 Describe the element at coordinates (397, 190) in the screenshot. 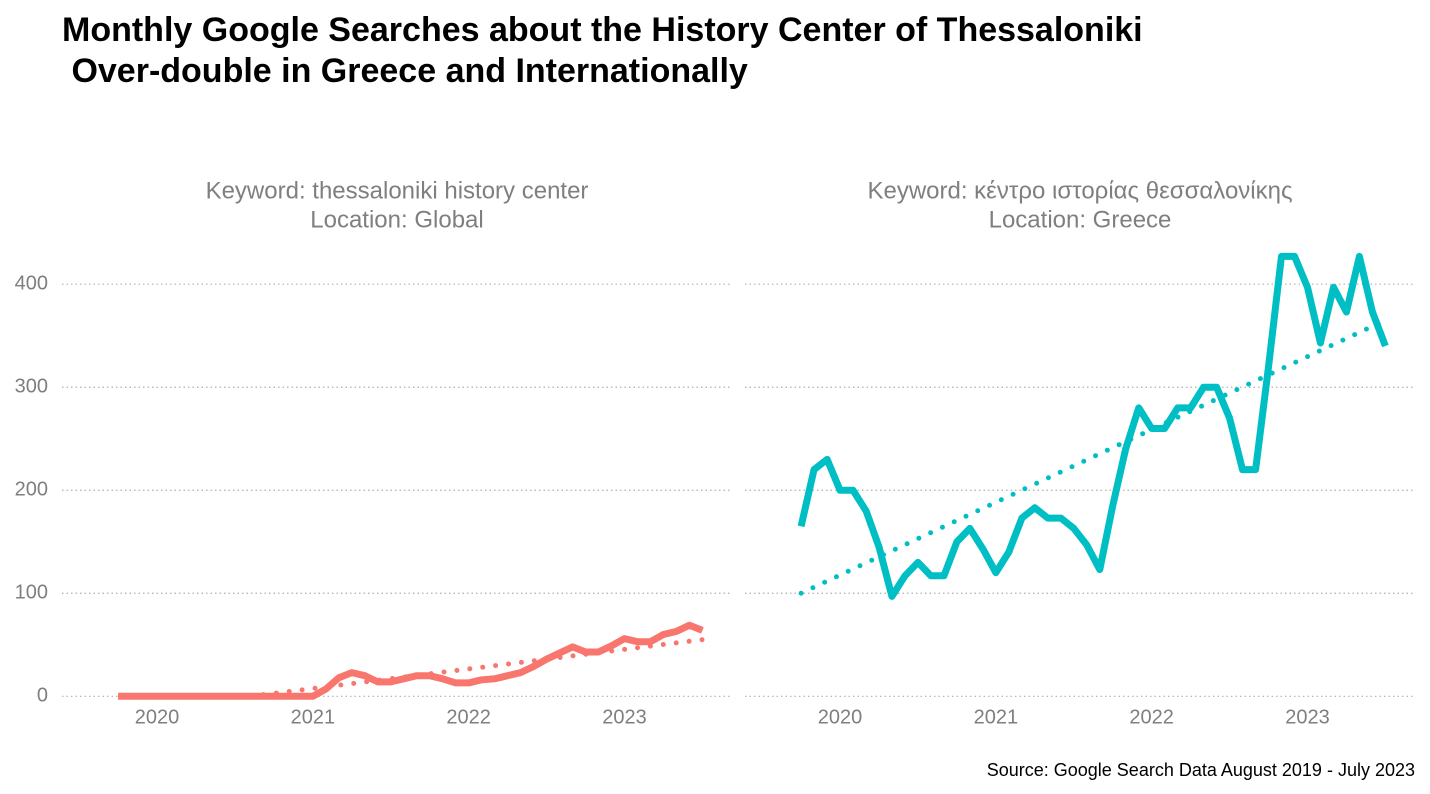

I see `panel-title: Keyword: thessaloniki history center` at that location.